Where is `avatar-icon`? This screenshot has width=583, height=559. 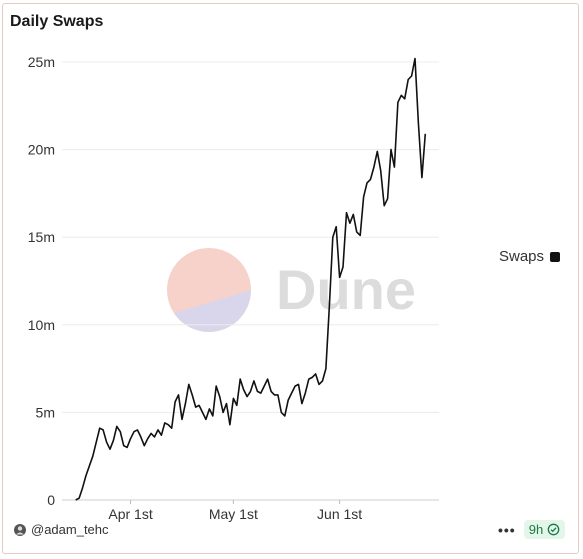
avatar-icon is located at coordinates (20, 529).